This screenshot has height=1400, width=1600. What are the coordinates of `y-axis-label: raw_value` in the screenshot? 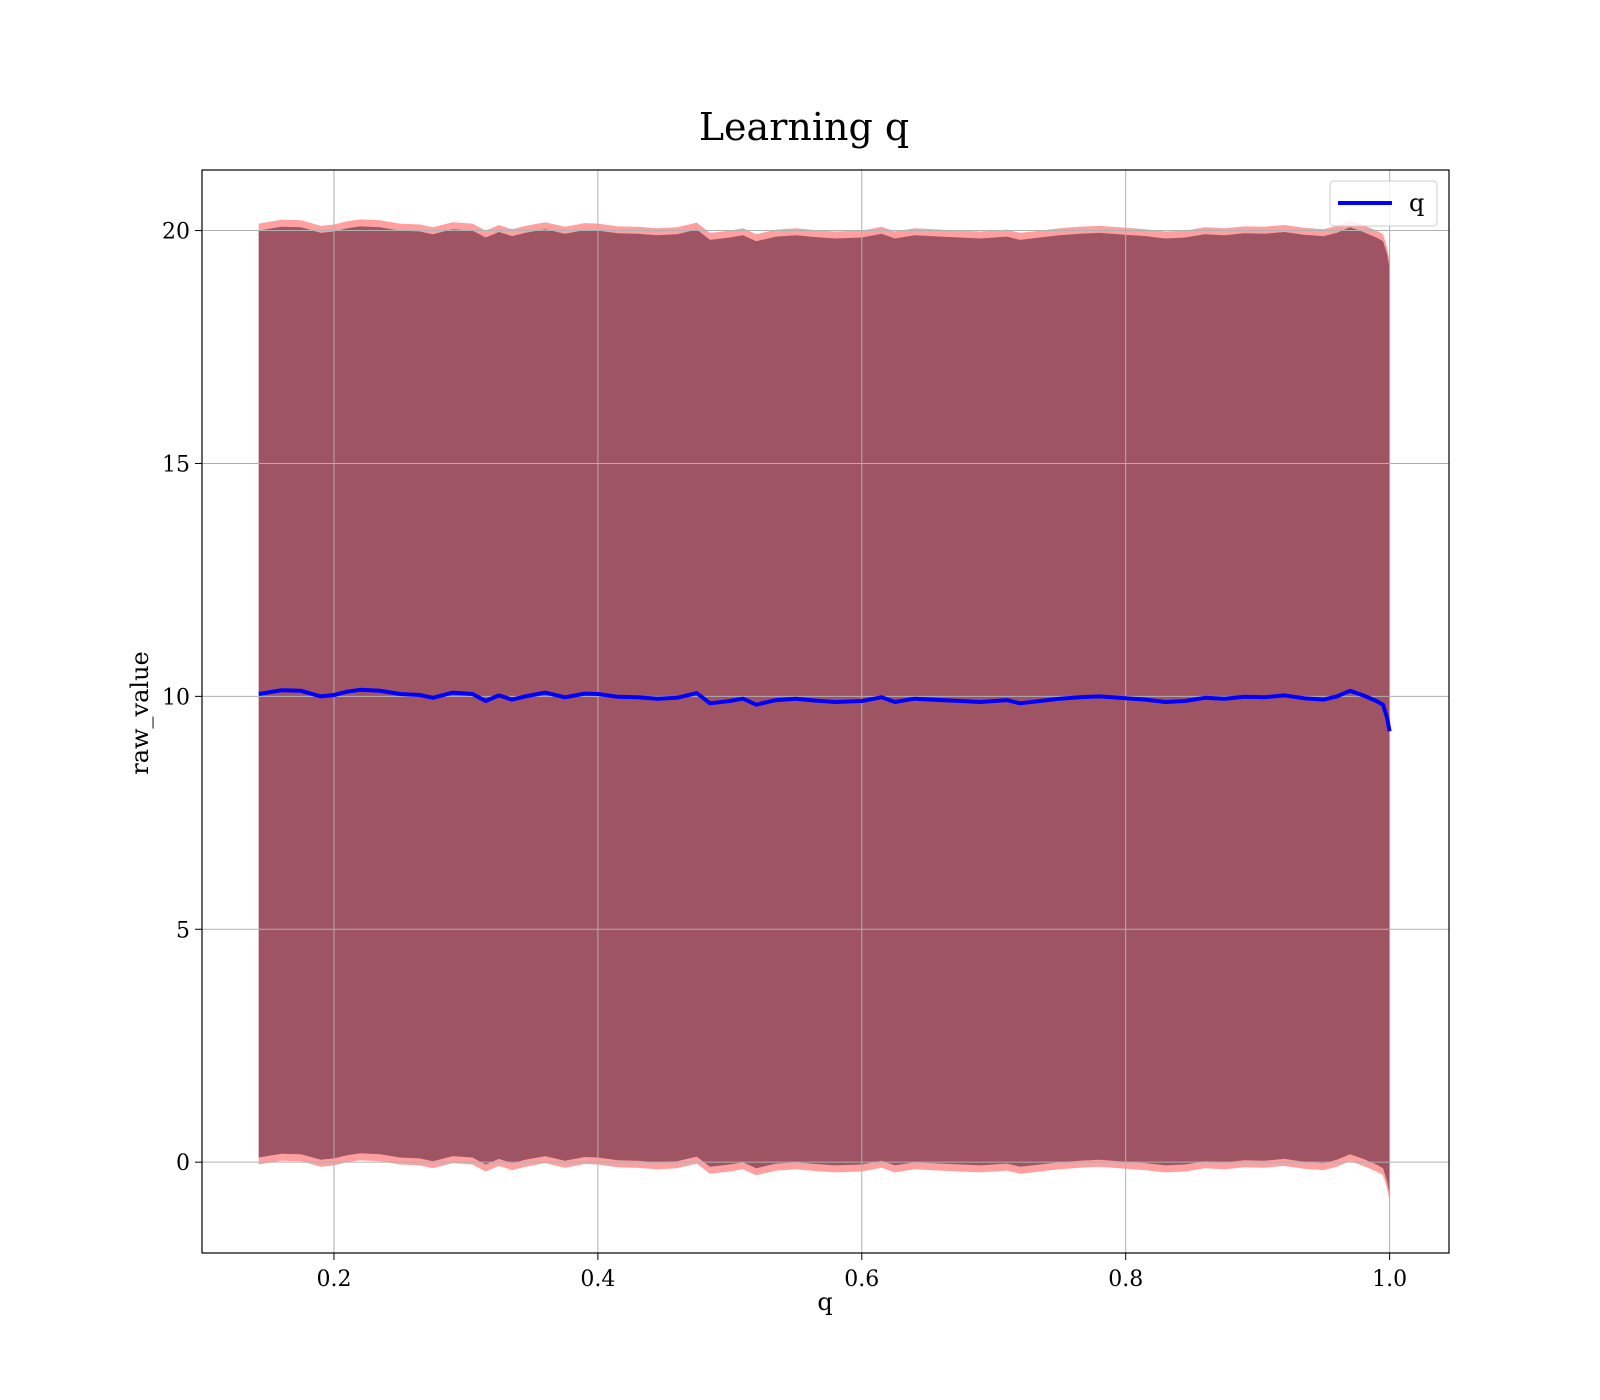 It's located at (140, 713).